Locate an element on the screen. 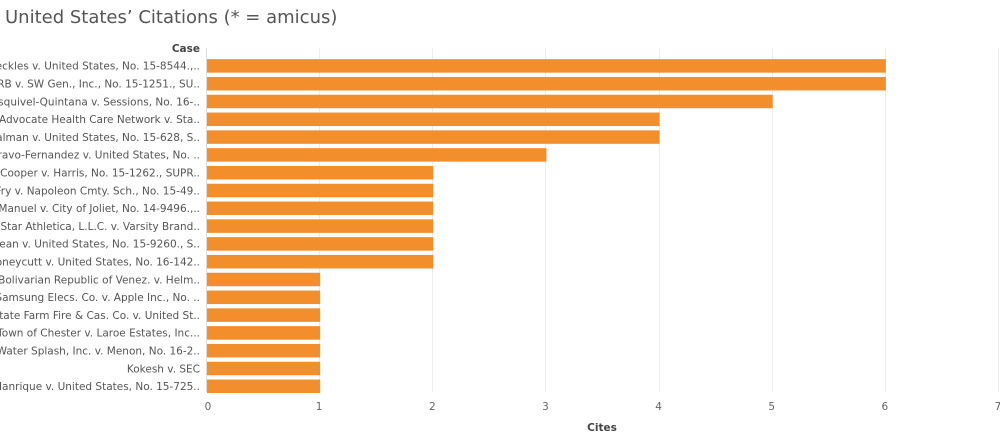  category-label: Dean v. United States, No. 15-9260., S.. is located at coordinates (100, 245).